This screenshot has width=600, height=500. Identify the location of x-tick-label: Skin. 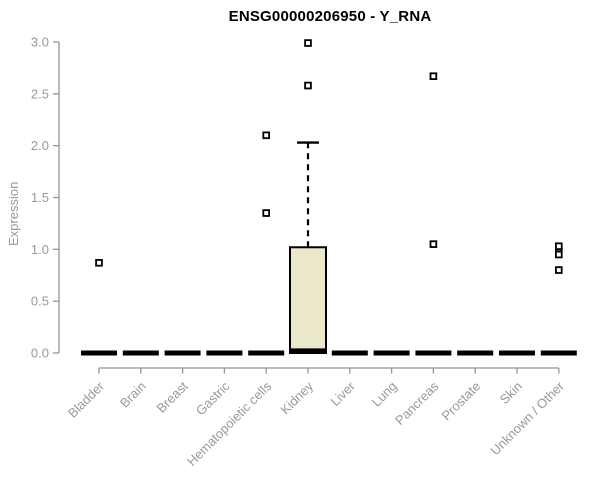
(511, 393).